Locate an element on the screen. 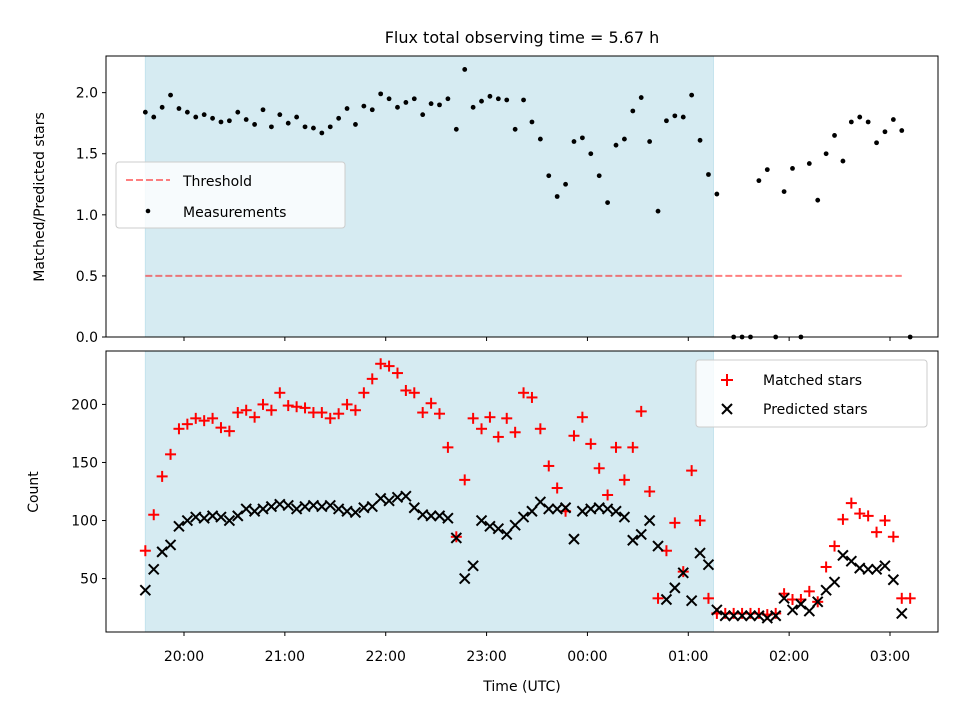 This screenshot has height=724, width=960. x-tick-label-7: 03:00 is located at coordinates (890, 657).